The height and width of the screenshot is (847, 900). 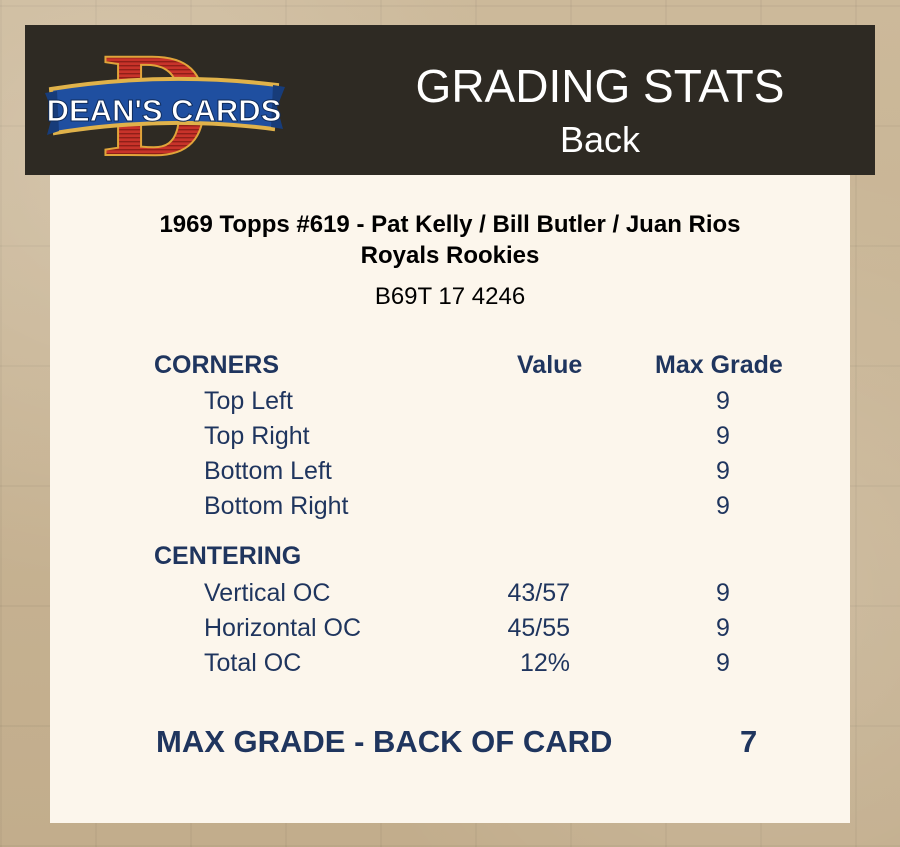 What do you see at coordinates (450, 255) in the screenshot?
I see `card-title-line2: Royals Rookies` at bounding box center [450, 255].